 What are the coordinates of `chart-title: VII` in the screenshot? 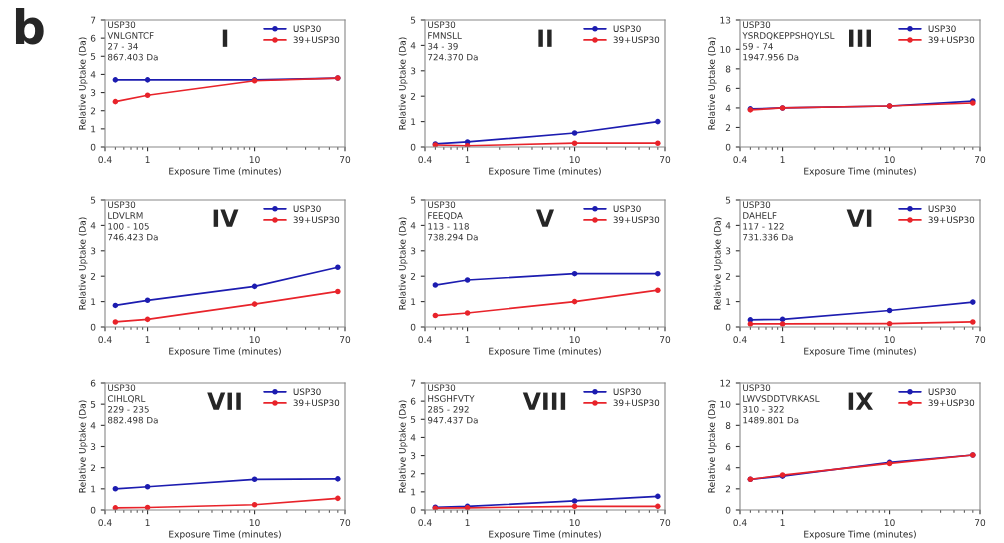 It's located at (224, 401).